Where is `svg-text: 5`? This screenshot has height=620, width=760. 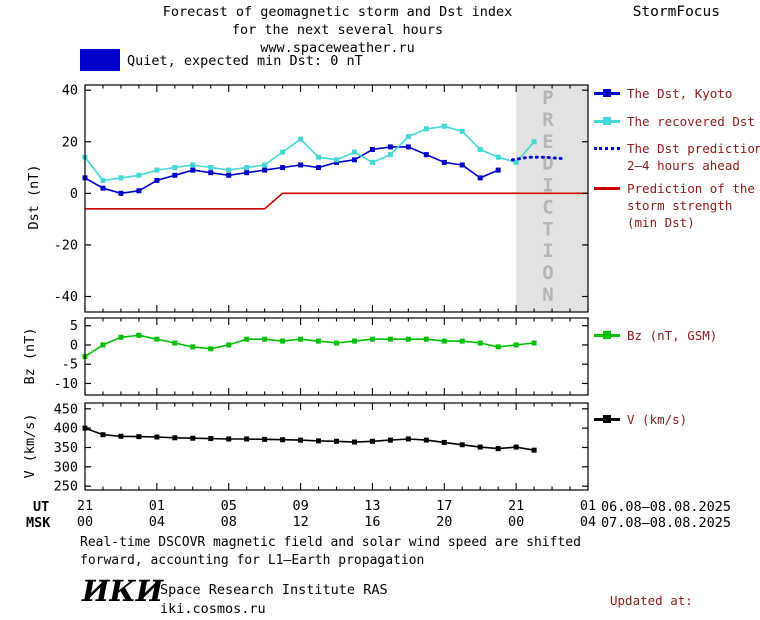 svg-text: 5 is located at coordinates (74, 326).